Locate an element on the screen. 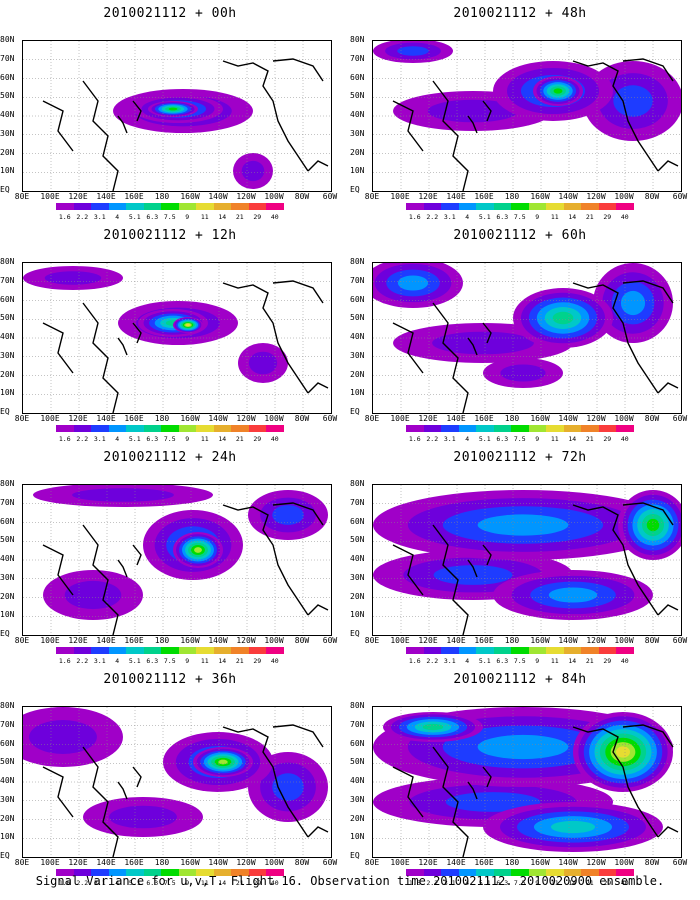 The width and height of the screenshot is (700, 900). longitude-label: 120E is located at coordinates (428, 862).